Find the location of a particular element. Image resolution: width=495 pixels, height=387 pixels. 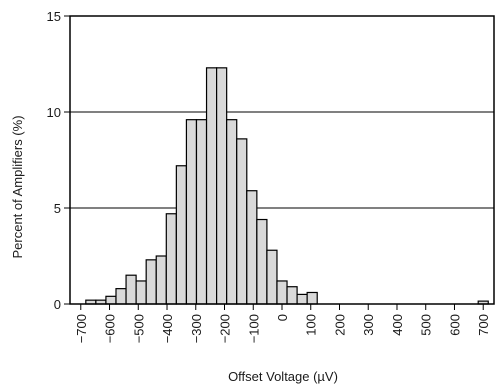

x-tick-label: 0 is located at coordinates (282, 317).